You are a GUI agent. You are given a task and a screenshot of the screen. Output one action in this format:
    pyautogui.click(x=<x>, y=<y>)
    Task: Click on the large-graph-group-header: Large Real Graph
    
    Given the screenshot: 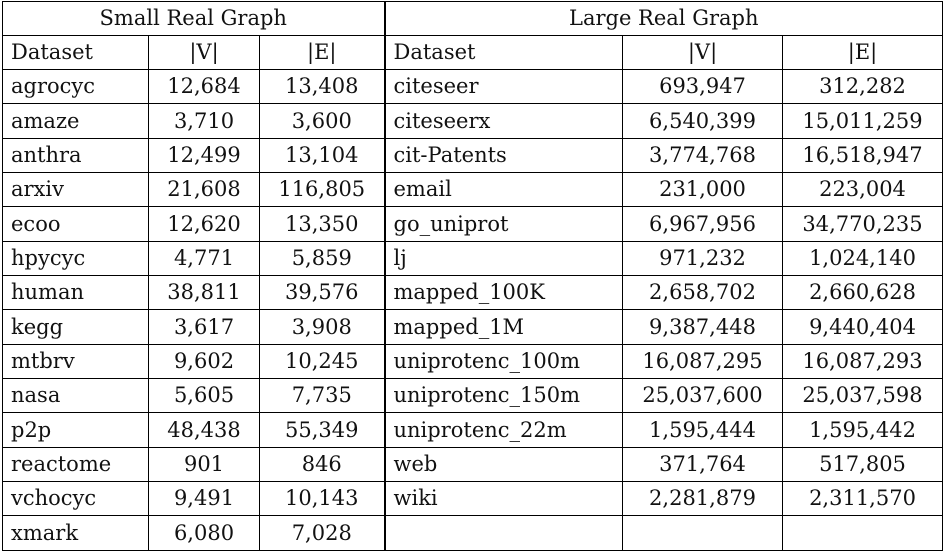 What is the action you would take?
    pyautogui.click(x=663, y=18)
    